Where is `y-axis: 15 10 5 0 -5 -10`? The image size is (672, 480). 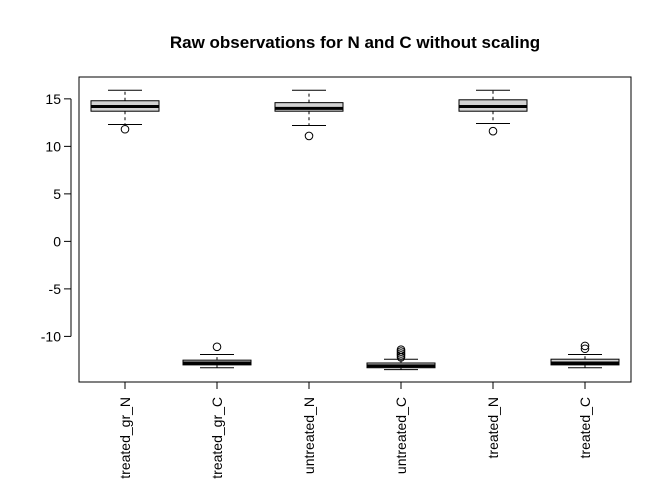 y-axis: 15 10 5 0 -5 -10 is located at coordinates (56, 217).